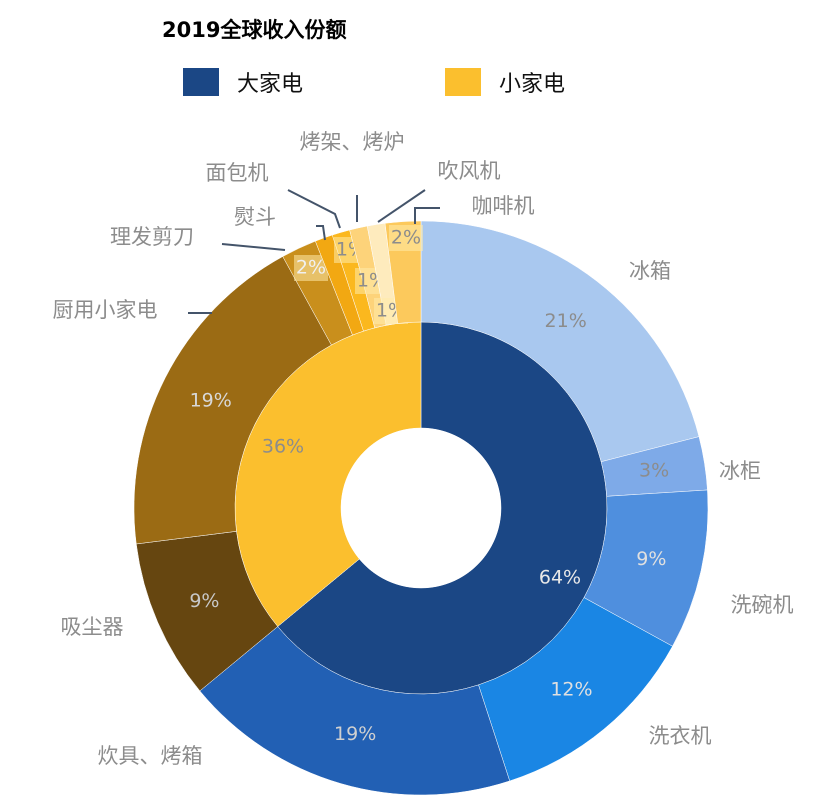  Describe the element at coordinates (680, 736) in the screenshot. I see `category-label: 洗衣机` at that location.